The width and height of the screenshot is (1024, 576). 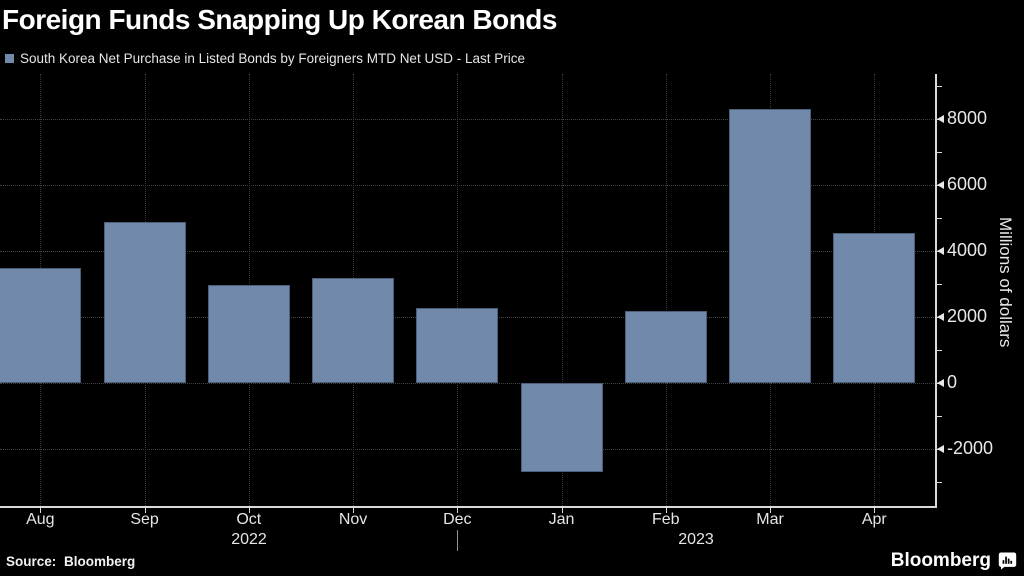 I want to click on y-tick-minor--3000, so click(x=939, y=482).